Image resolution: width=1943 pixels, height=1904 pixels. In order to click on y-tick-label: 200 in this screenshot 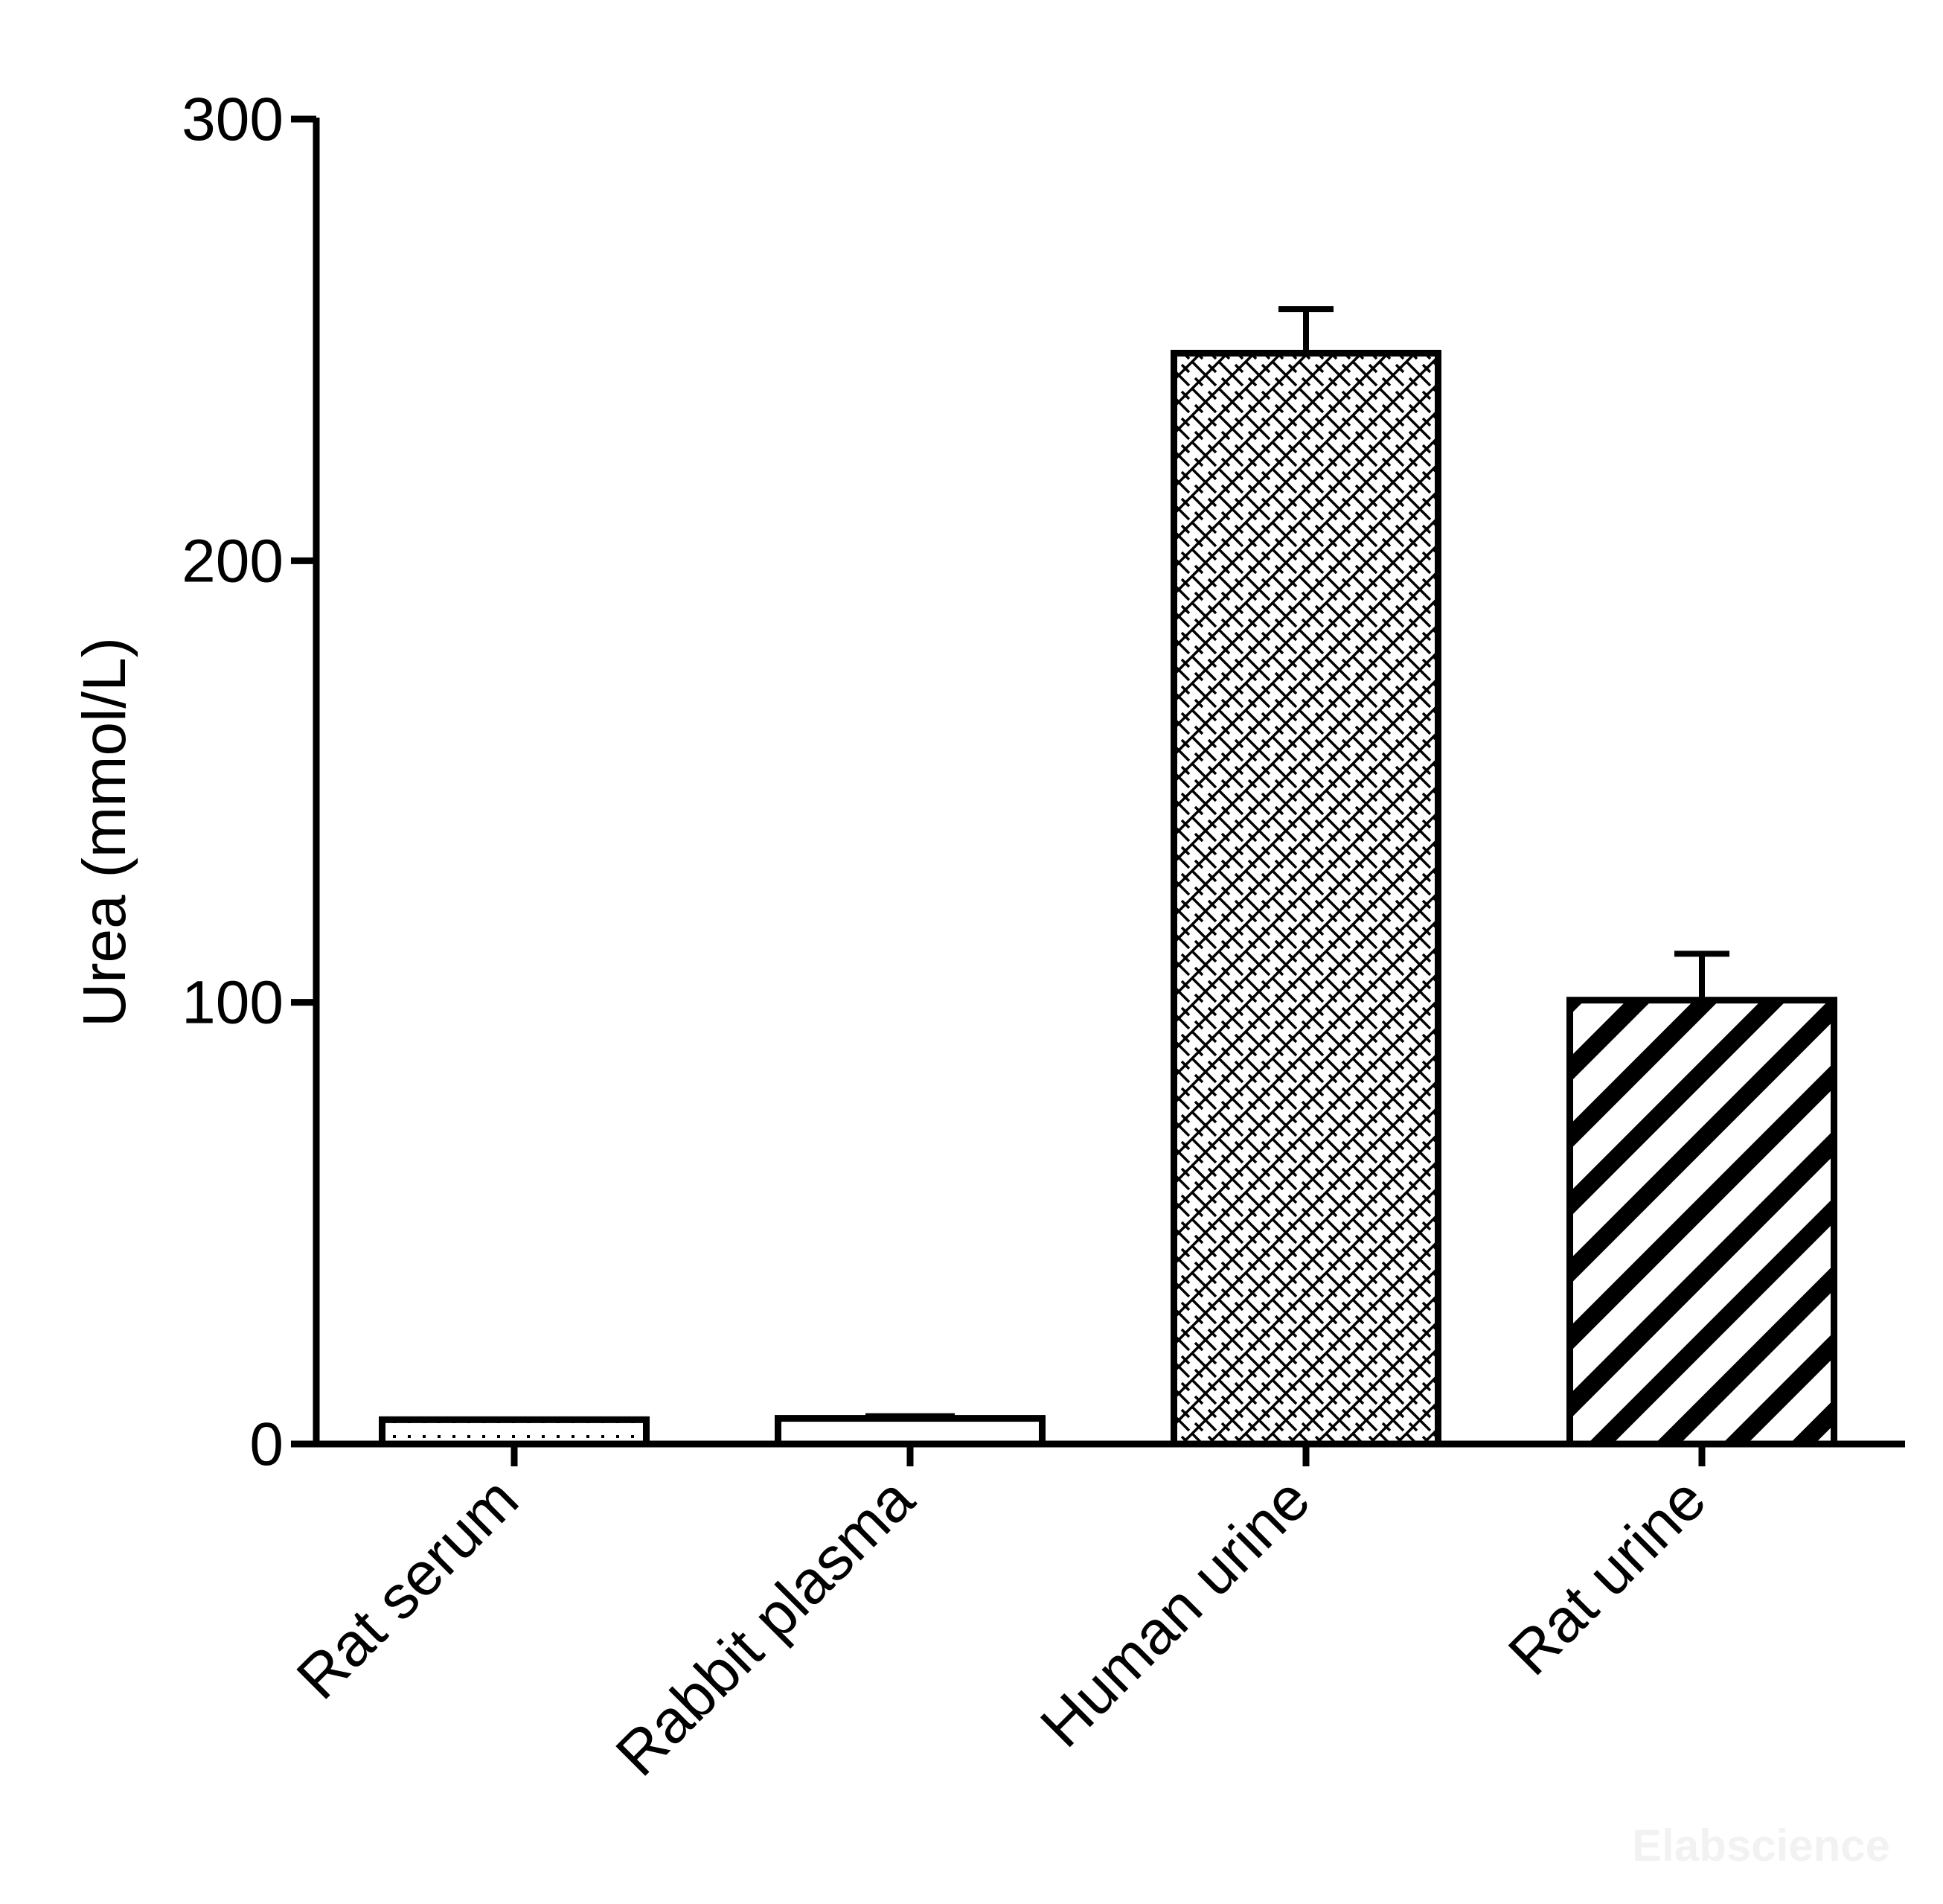, I will do `click(233, 561)`.